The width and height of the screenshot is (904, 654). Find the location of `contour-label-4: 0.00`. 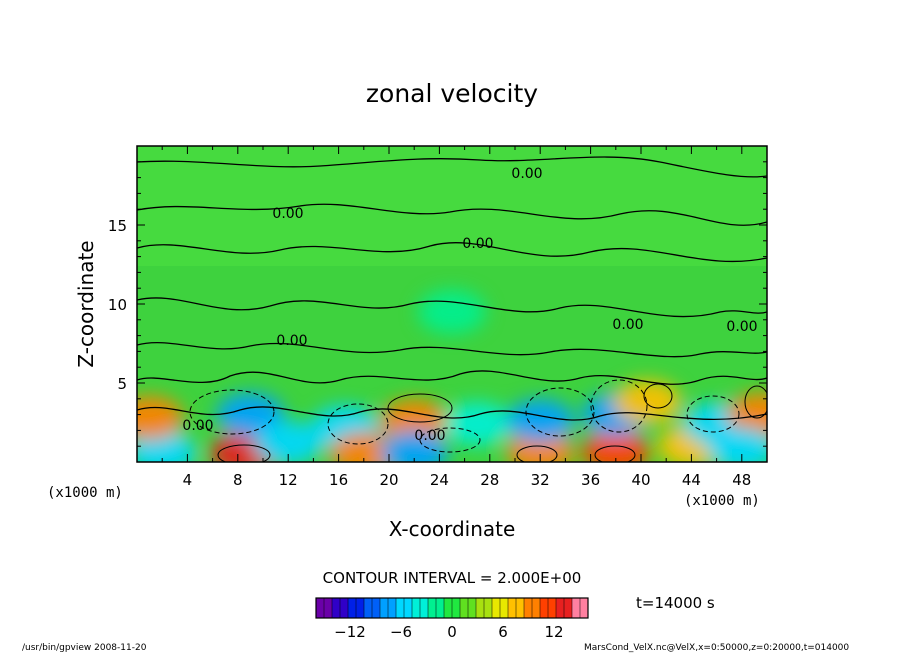

contour-label-4: 0.00 is located at coordinates (197, 426).